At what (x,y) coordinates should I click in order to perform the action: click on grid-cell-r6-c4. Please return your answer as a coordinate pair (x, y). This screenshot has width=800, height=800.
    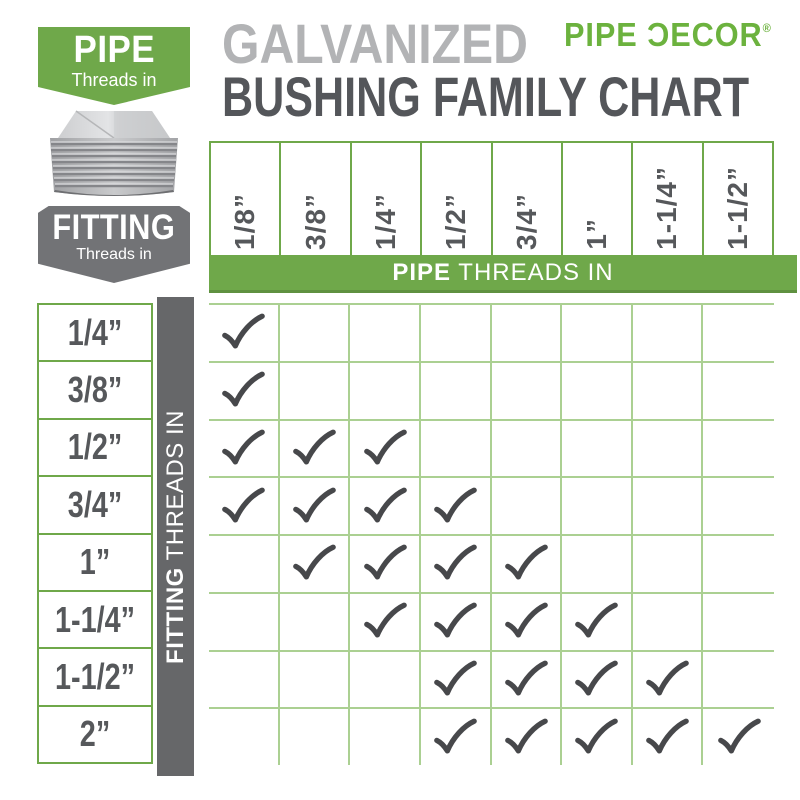
    Looking at the image, I should click on (456, 620).